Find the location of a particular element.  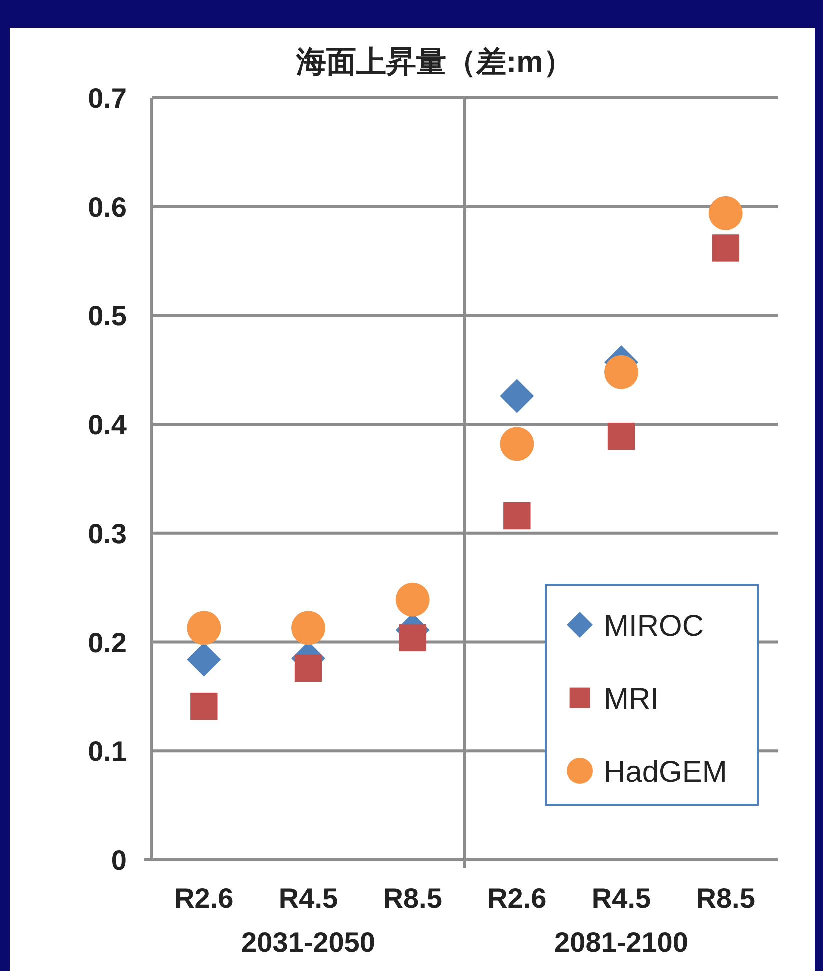

text: 2081-2100 is located at coordinates (621, 942).